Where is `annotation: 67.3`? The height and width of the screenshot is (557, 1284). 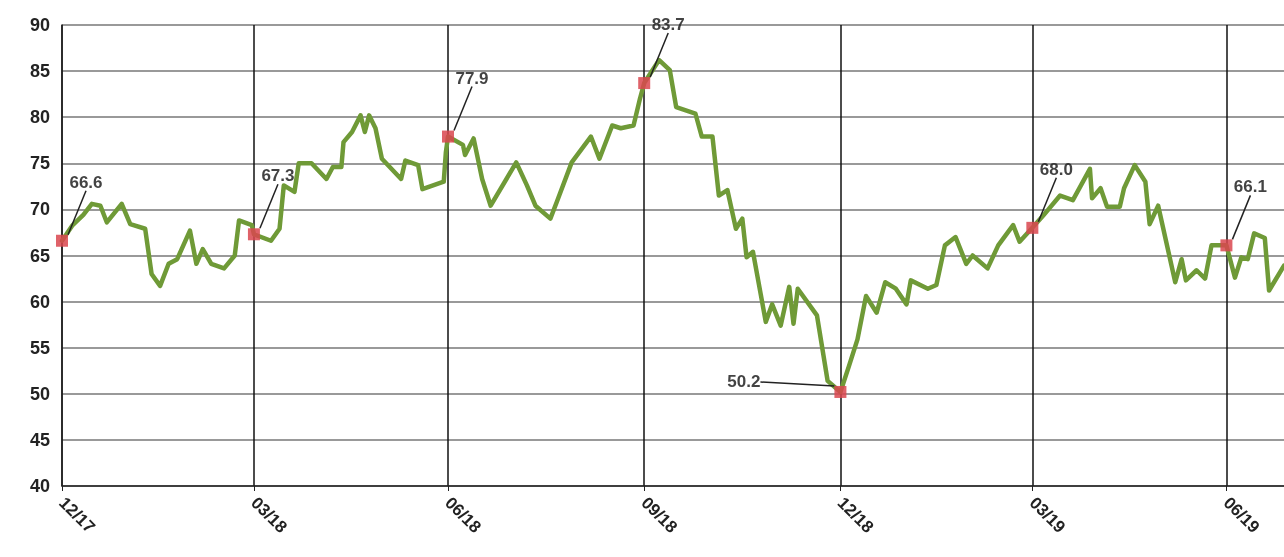
annotation: 67.3 is located at coordinates (278, 176).